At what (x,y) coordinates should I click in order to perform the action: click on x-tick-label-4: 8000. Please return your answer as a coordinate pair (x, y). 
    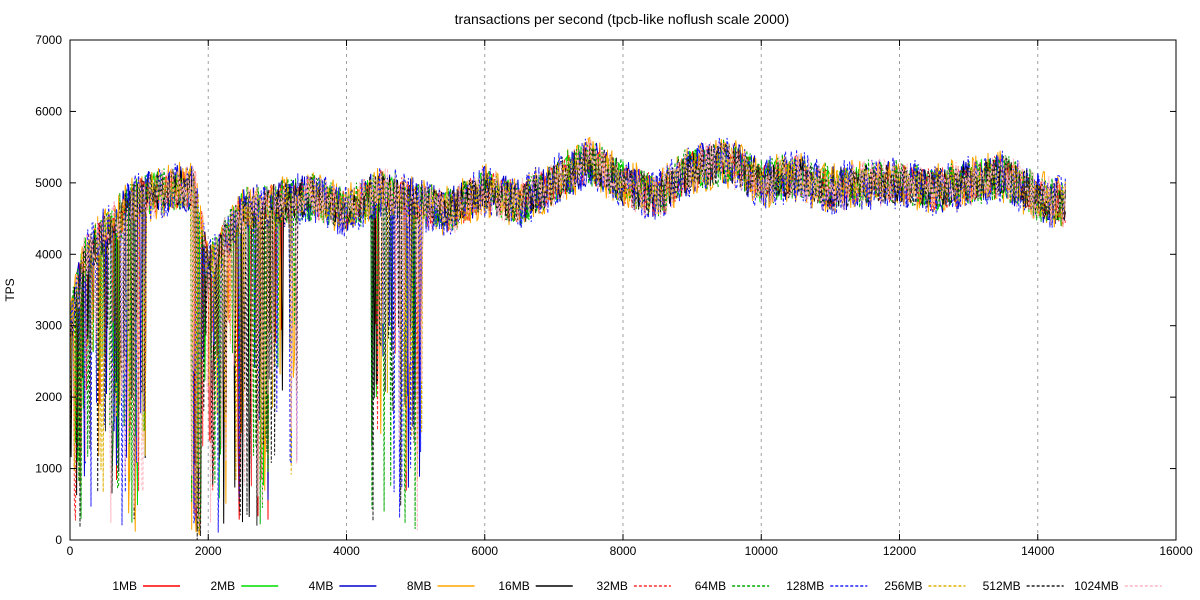
    Looking at the image, I should click on (623, 551).